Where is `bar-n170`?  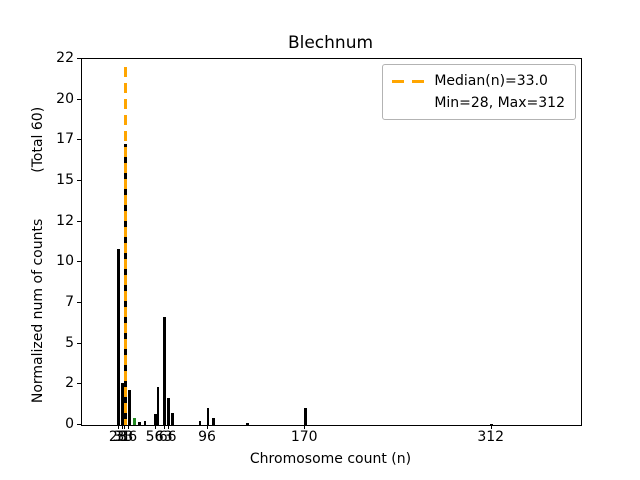 bar-n170 is located at coordinates (305, 416).